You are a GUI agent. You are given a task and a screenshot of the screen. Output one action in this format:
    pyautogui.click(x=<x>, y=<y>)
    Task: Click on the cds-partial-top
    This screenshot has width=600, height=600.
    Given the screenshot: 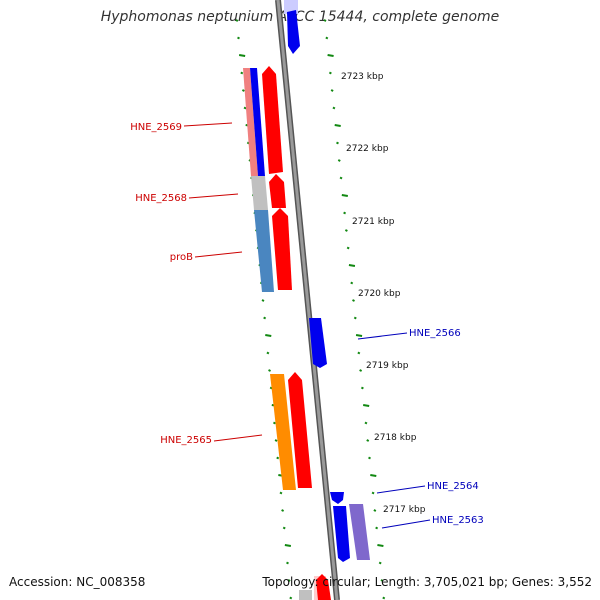 What is the action you would take?
    pyautogui.click(x=293, y=32)
    